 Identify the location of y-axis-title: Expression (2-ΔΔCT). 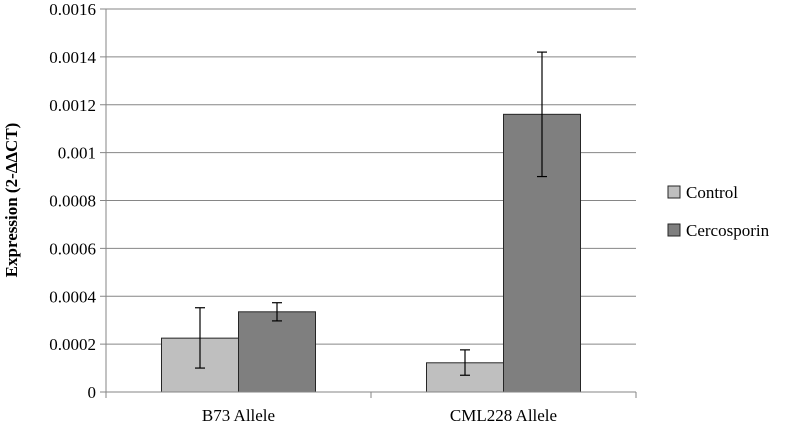
(11, 200).